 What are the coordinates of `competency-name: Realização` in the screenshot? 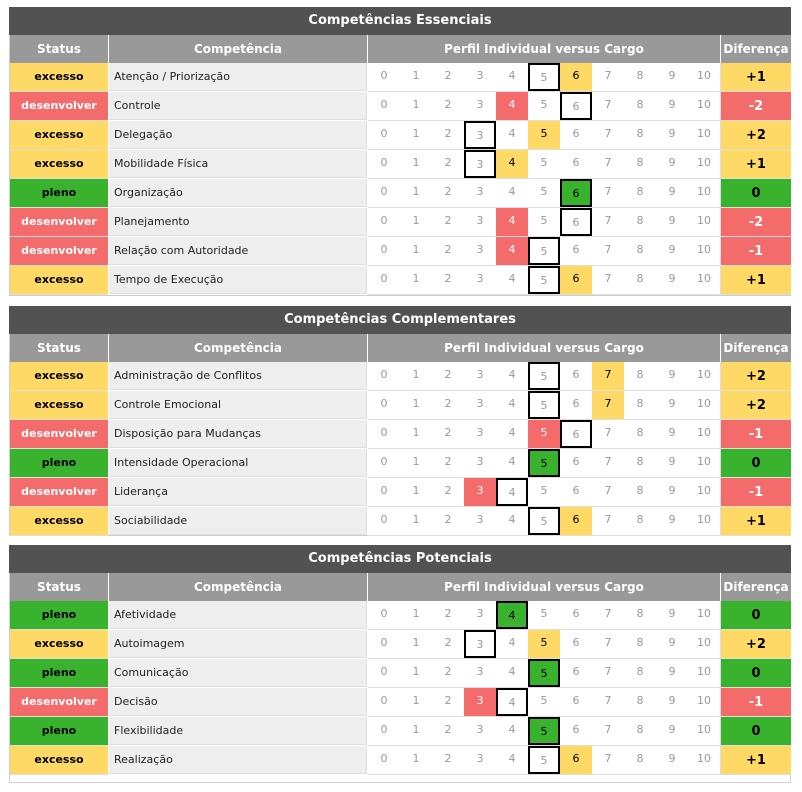 It's located at (238, 760).